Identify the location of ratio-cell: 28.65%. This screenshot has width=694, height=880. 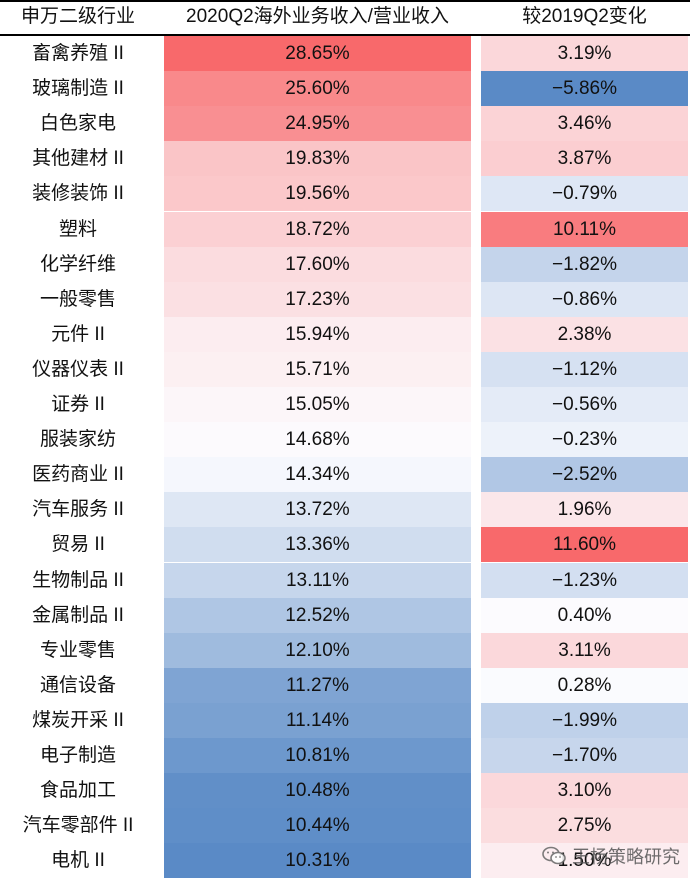
(317, 54).